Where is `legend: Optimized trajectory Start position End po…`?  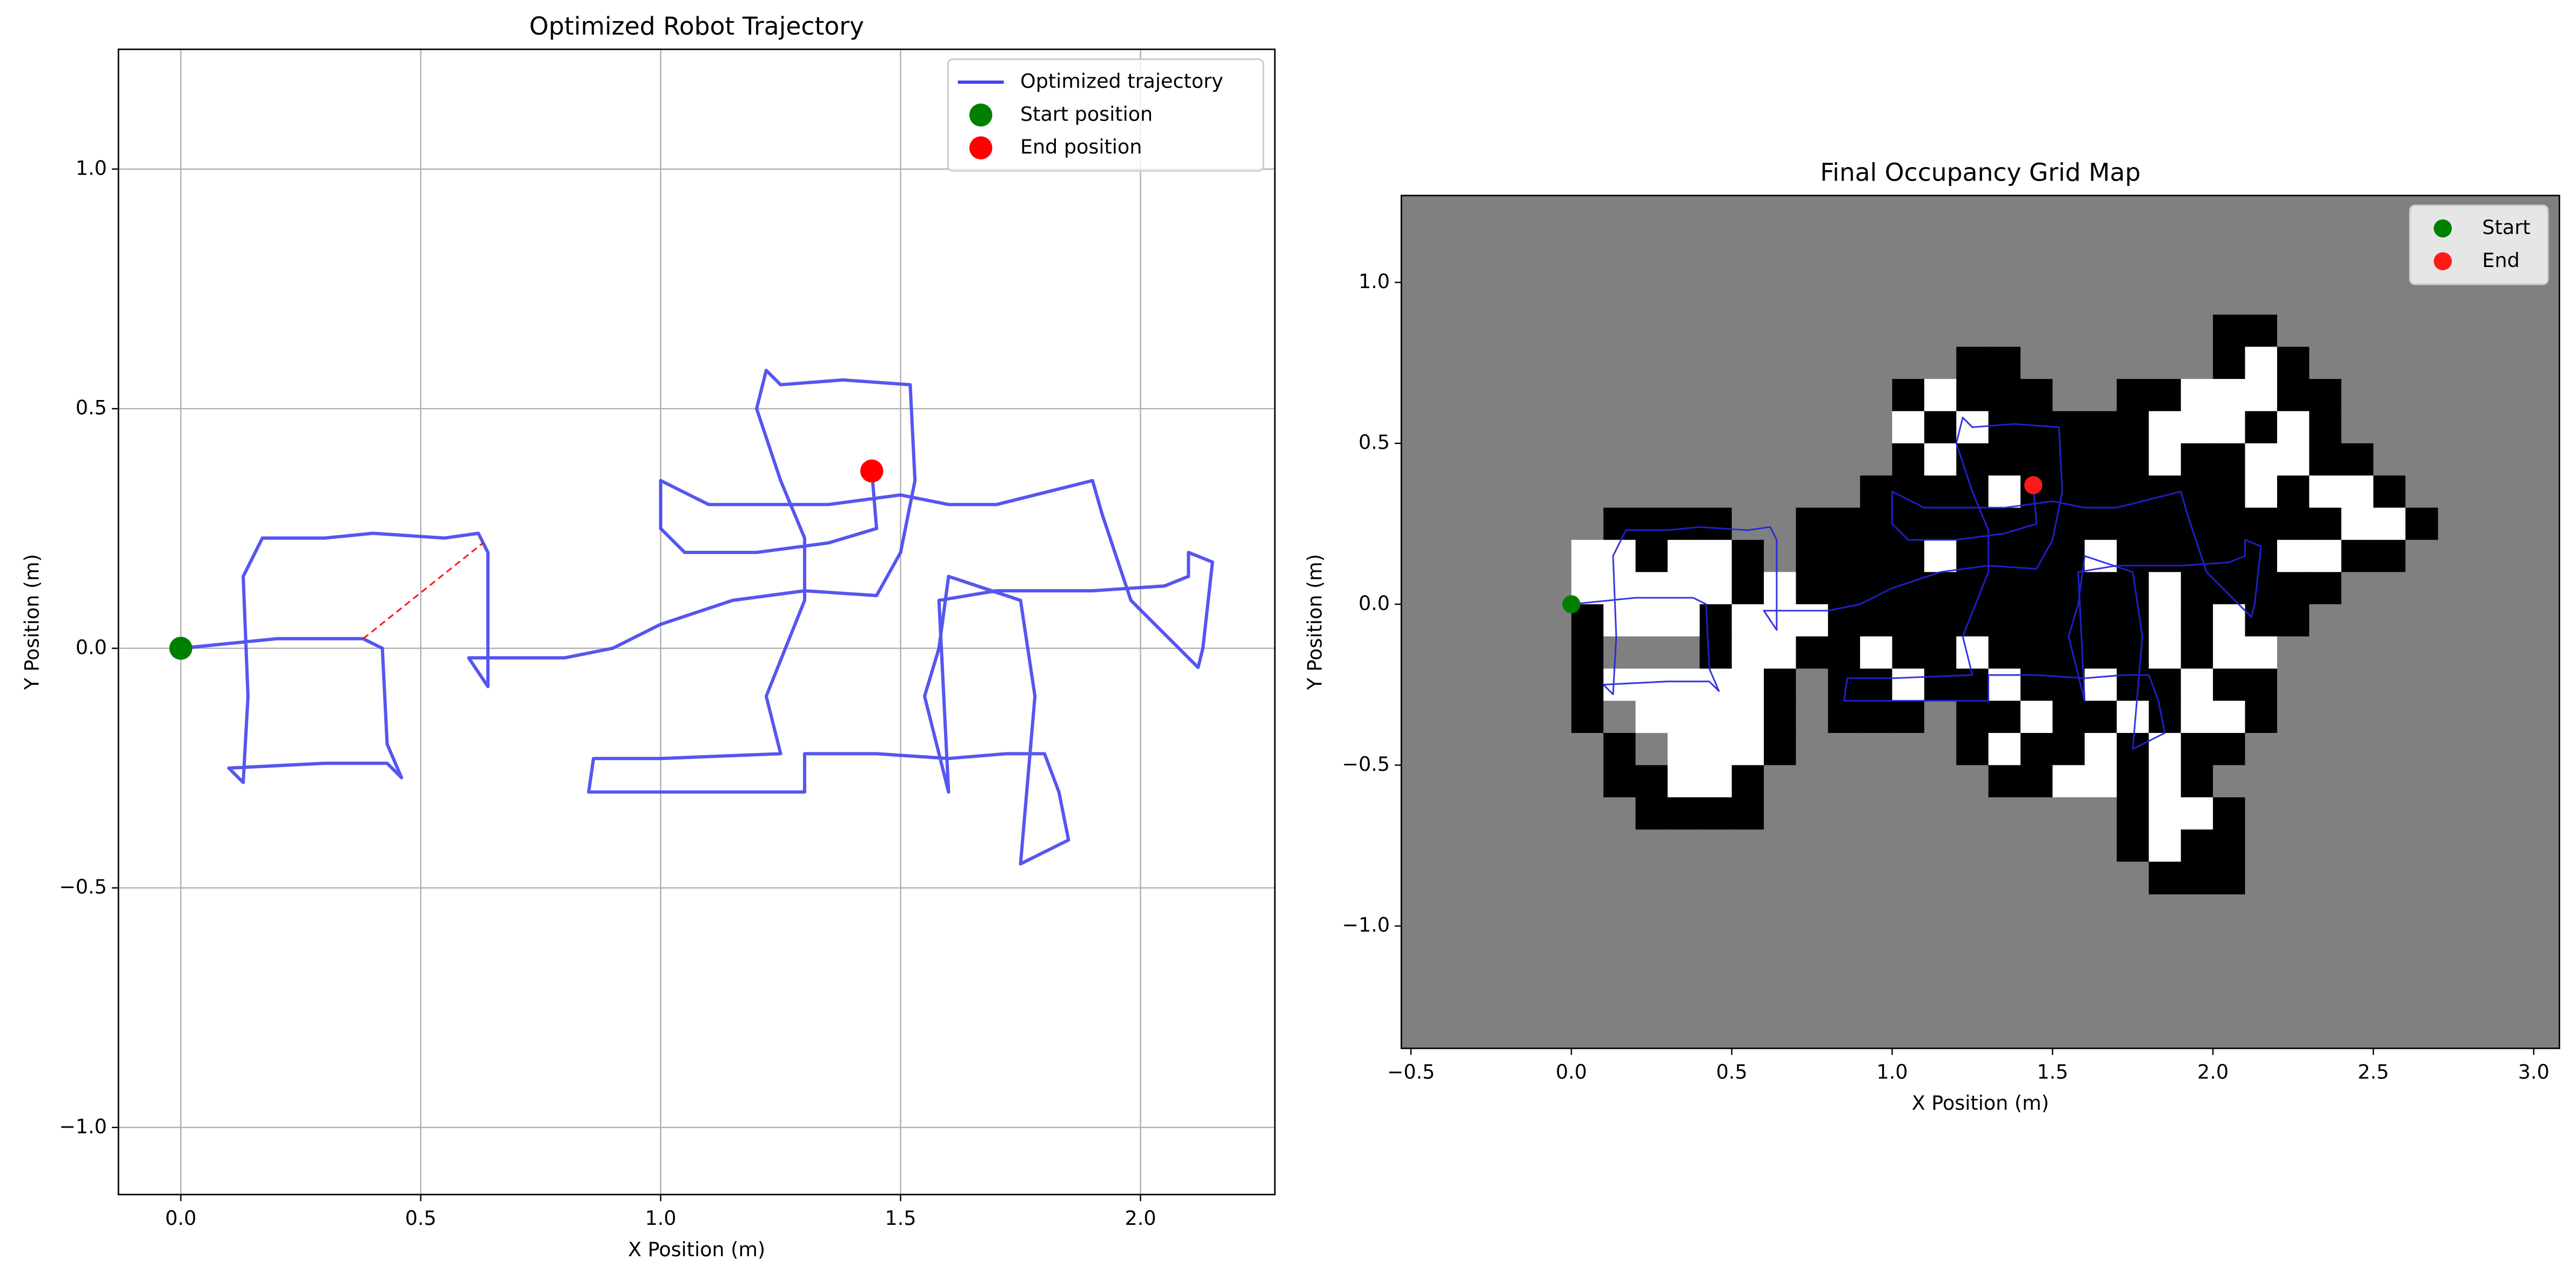 legend: Optimized trajectory Start position End po… is located at coordinates (1105, 115).